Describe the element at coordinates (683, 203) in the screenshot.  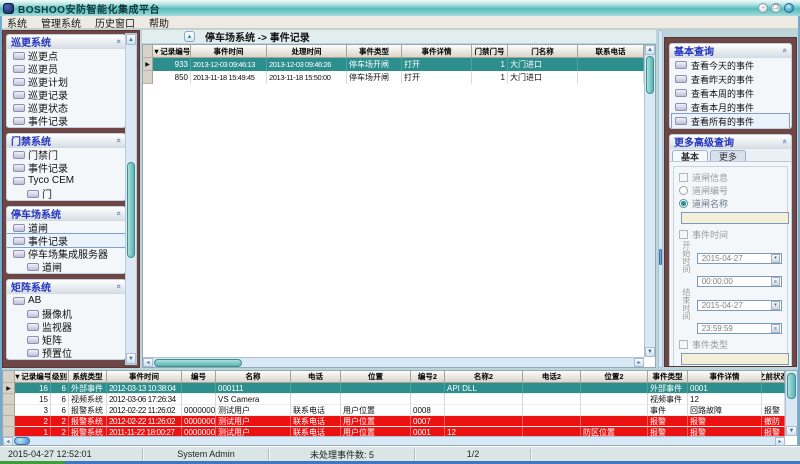
I see `gate-name-radio` at that location.